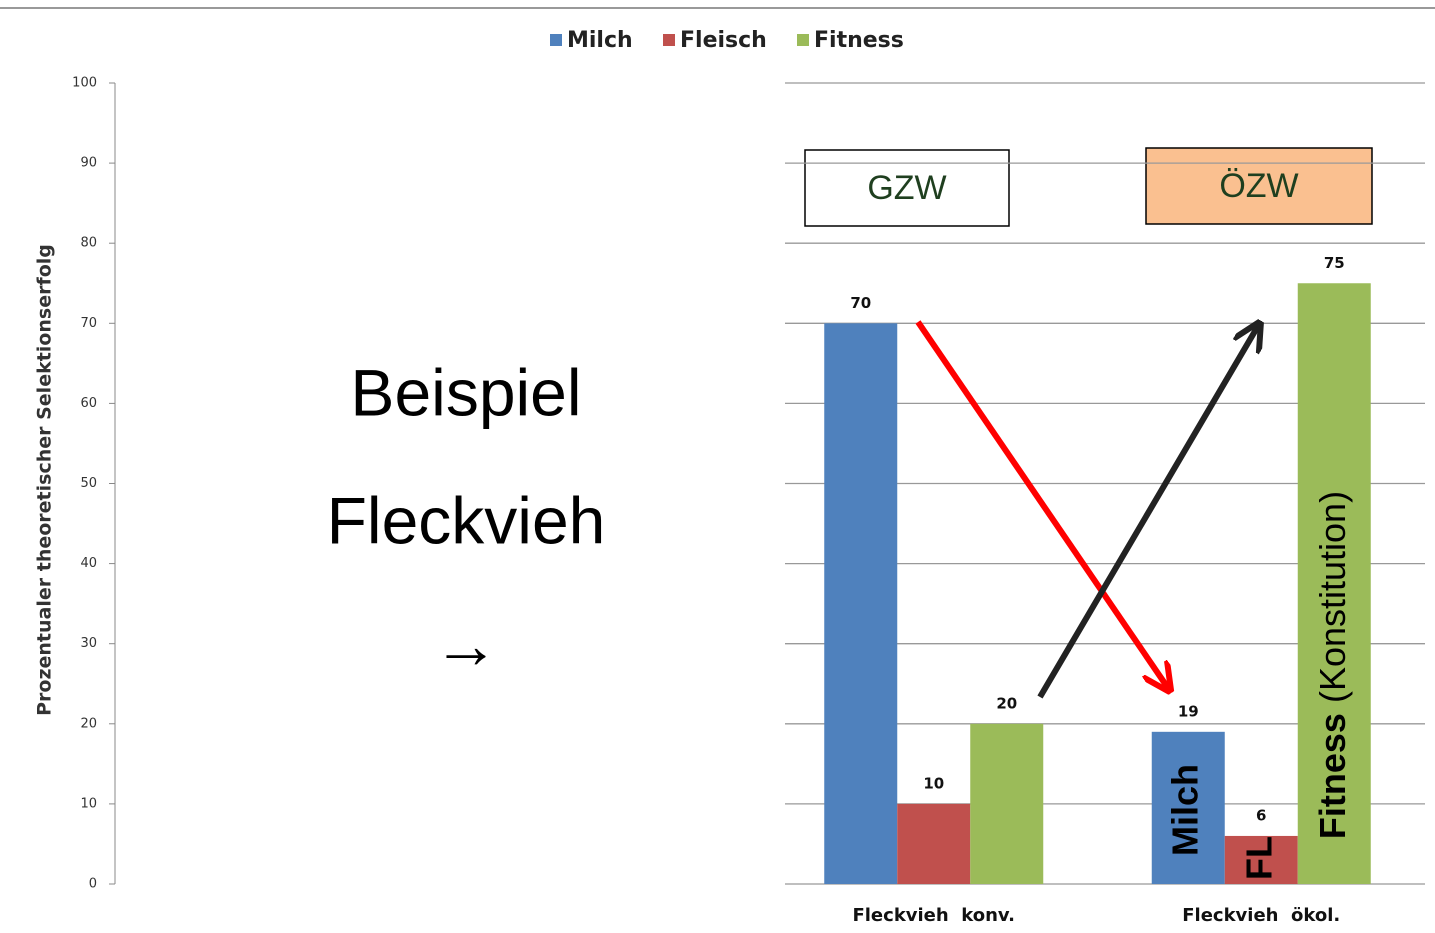  What do you see at coordinates (88, 163) in the screenshot?
I see `y-tick-label: 90` at bounding box center [88, 163].